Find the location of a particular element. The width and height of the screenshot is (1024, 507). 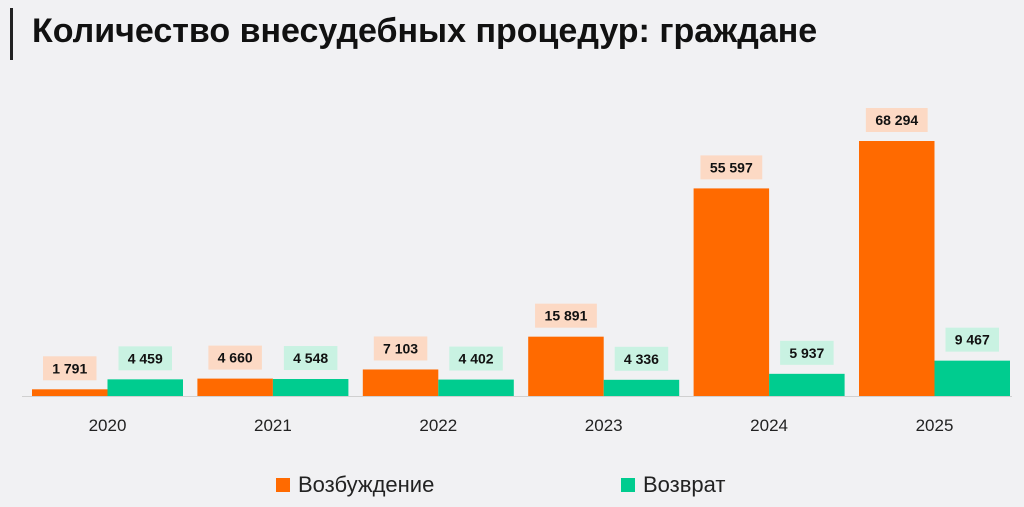

data-label-bg-initiation-2025 is located at coordinates (896, 120).